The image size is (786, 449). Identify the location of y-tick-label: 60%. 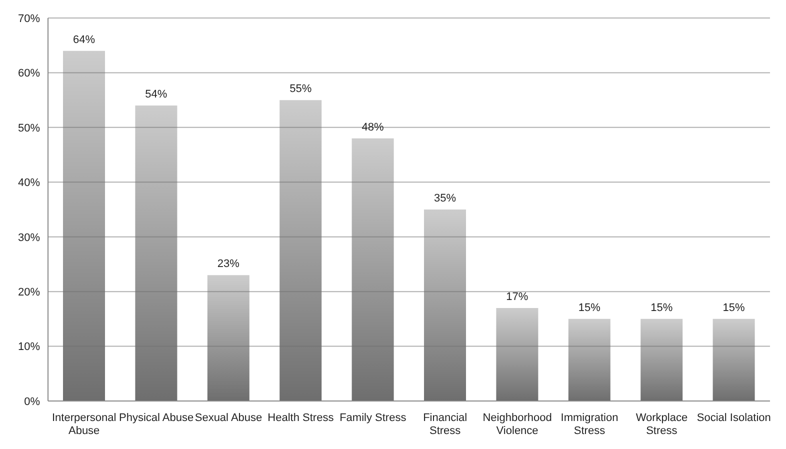
(29, 74).